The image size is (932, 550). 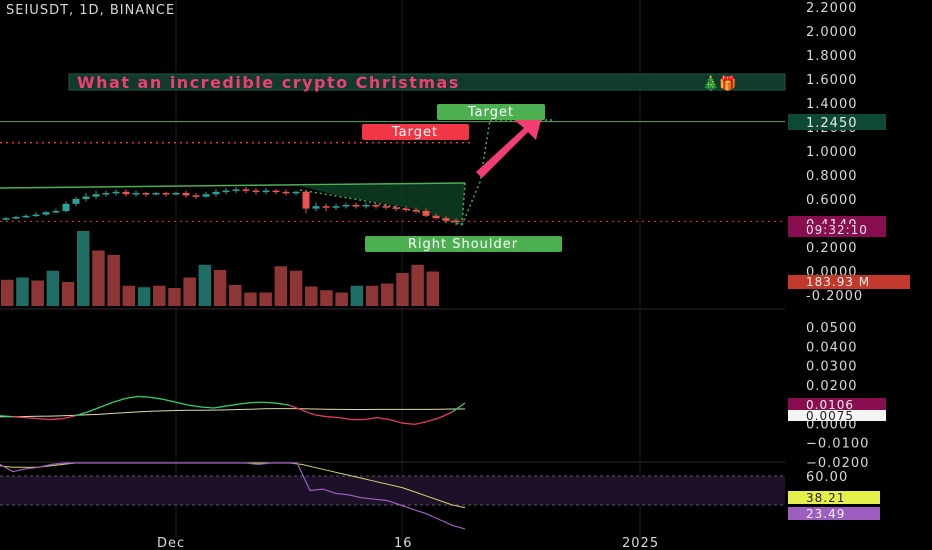 I want to click on projection-arrow, so click(x=509, y=147).